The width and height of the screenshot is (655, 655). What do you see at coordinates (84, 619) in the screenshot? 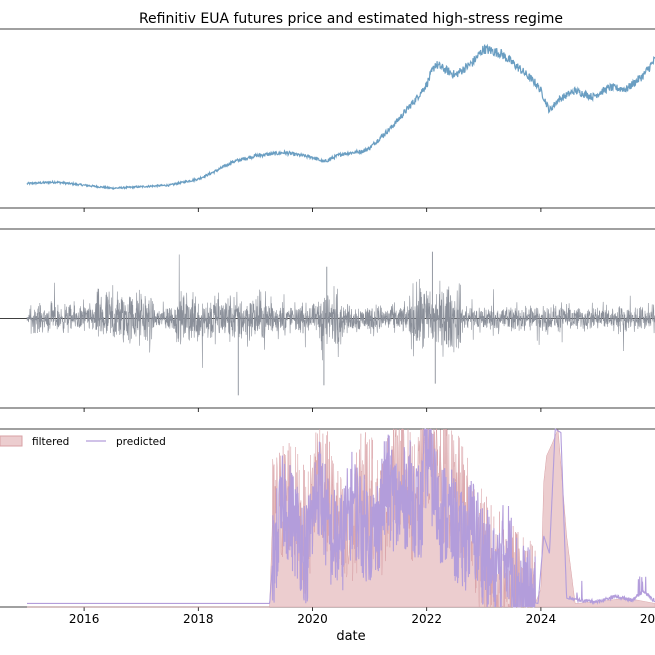
I see `x-tick-label-2016: 2016` at bounding box center [84, 619].